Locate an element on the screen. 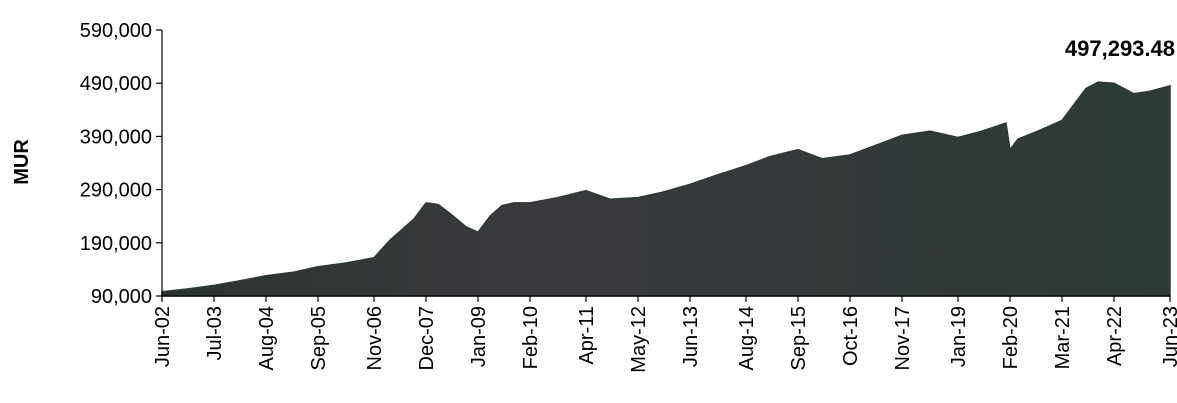  x-tick-label: Apr-11 is located at coordinates (587, 335).